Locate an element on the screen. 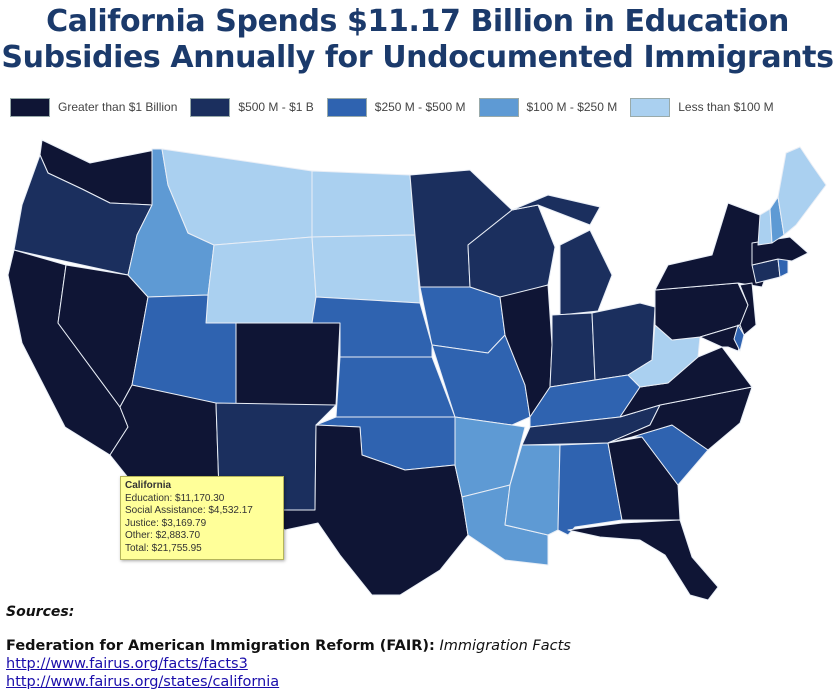 The height and width of the screenshot is (696, 835). state-de is located at coordinates (739, 338).